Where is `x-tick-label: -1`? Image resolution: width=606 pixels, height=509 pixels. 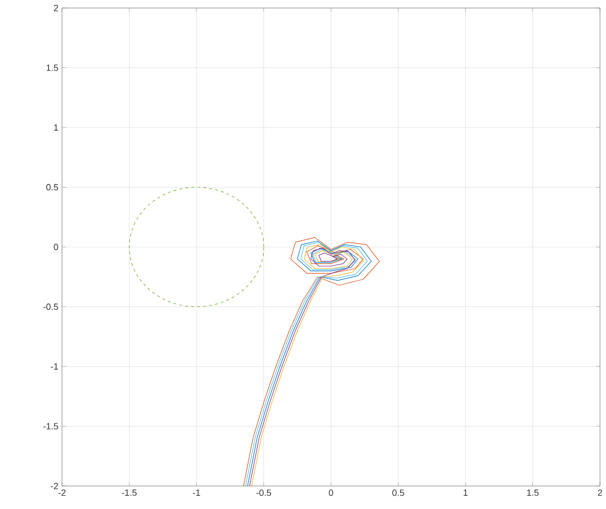 x-tick-label: -1 is located at coordinates (196, 493).